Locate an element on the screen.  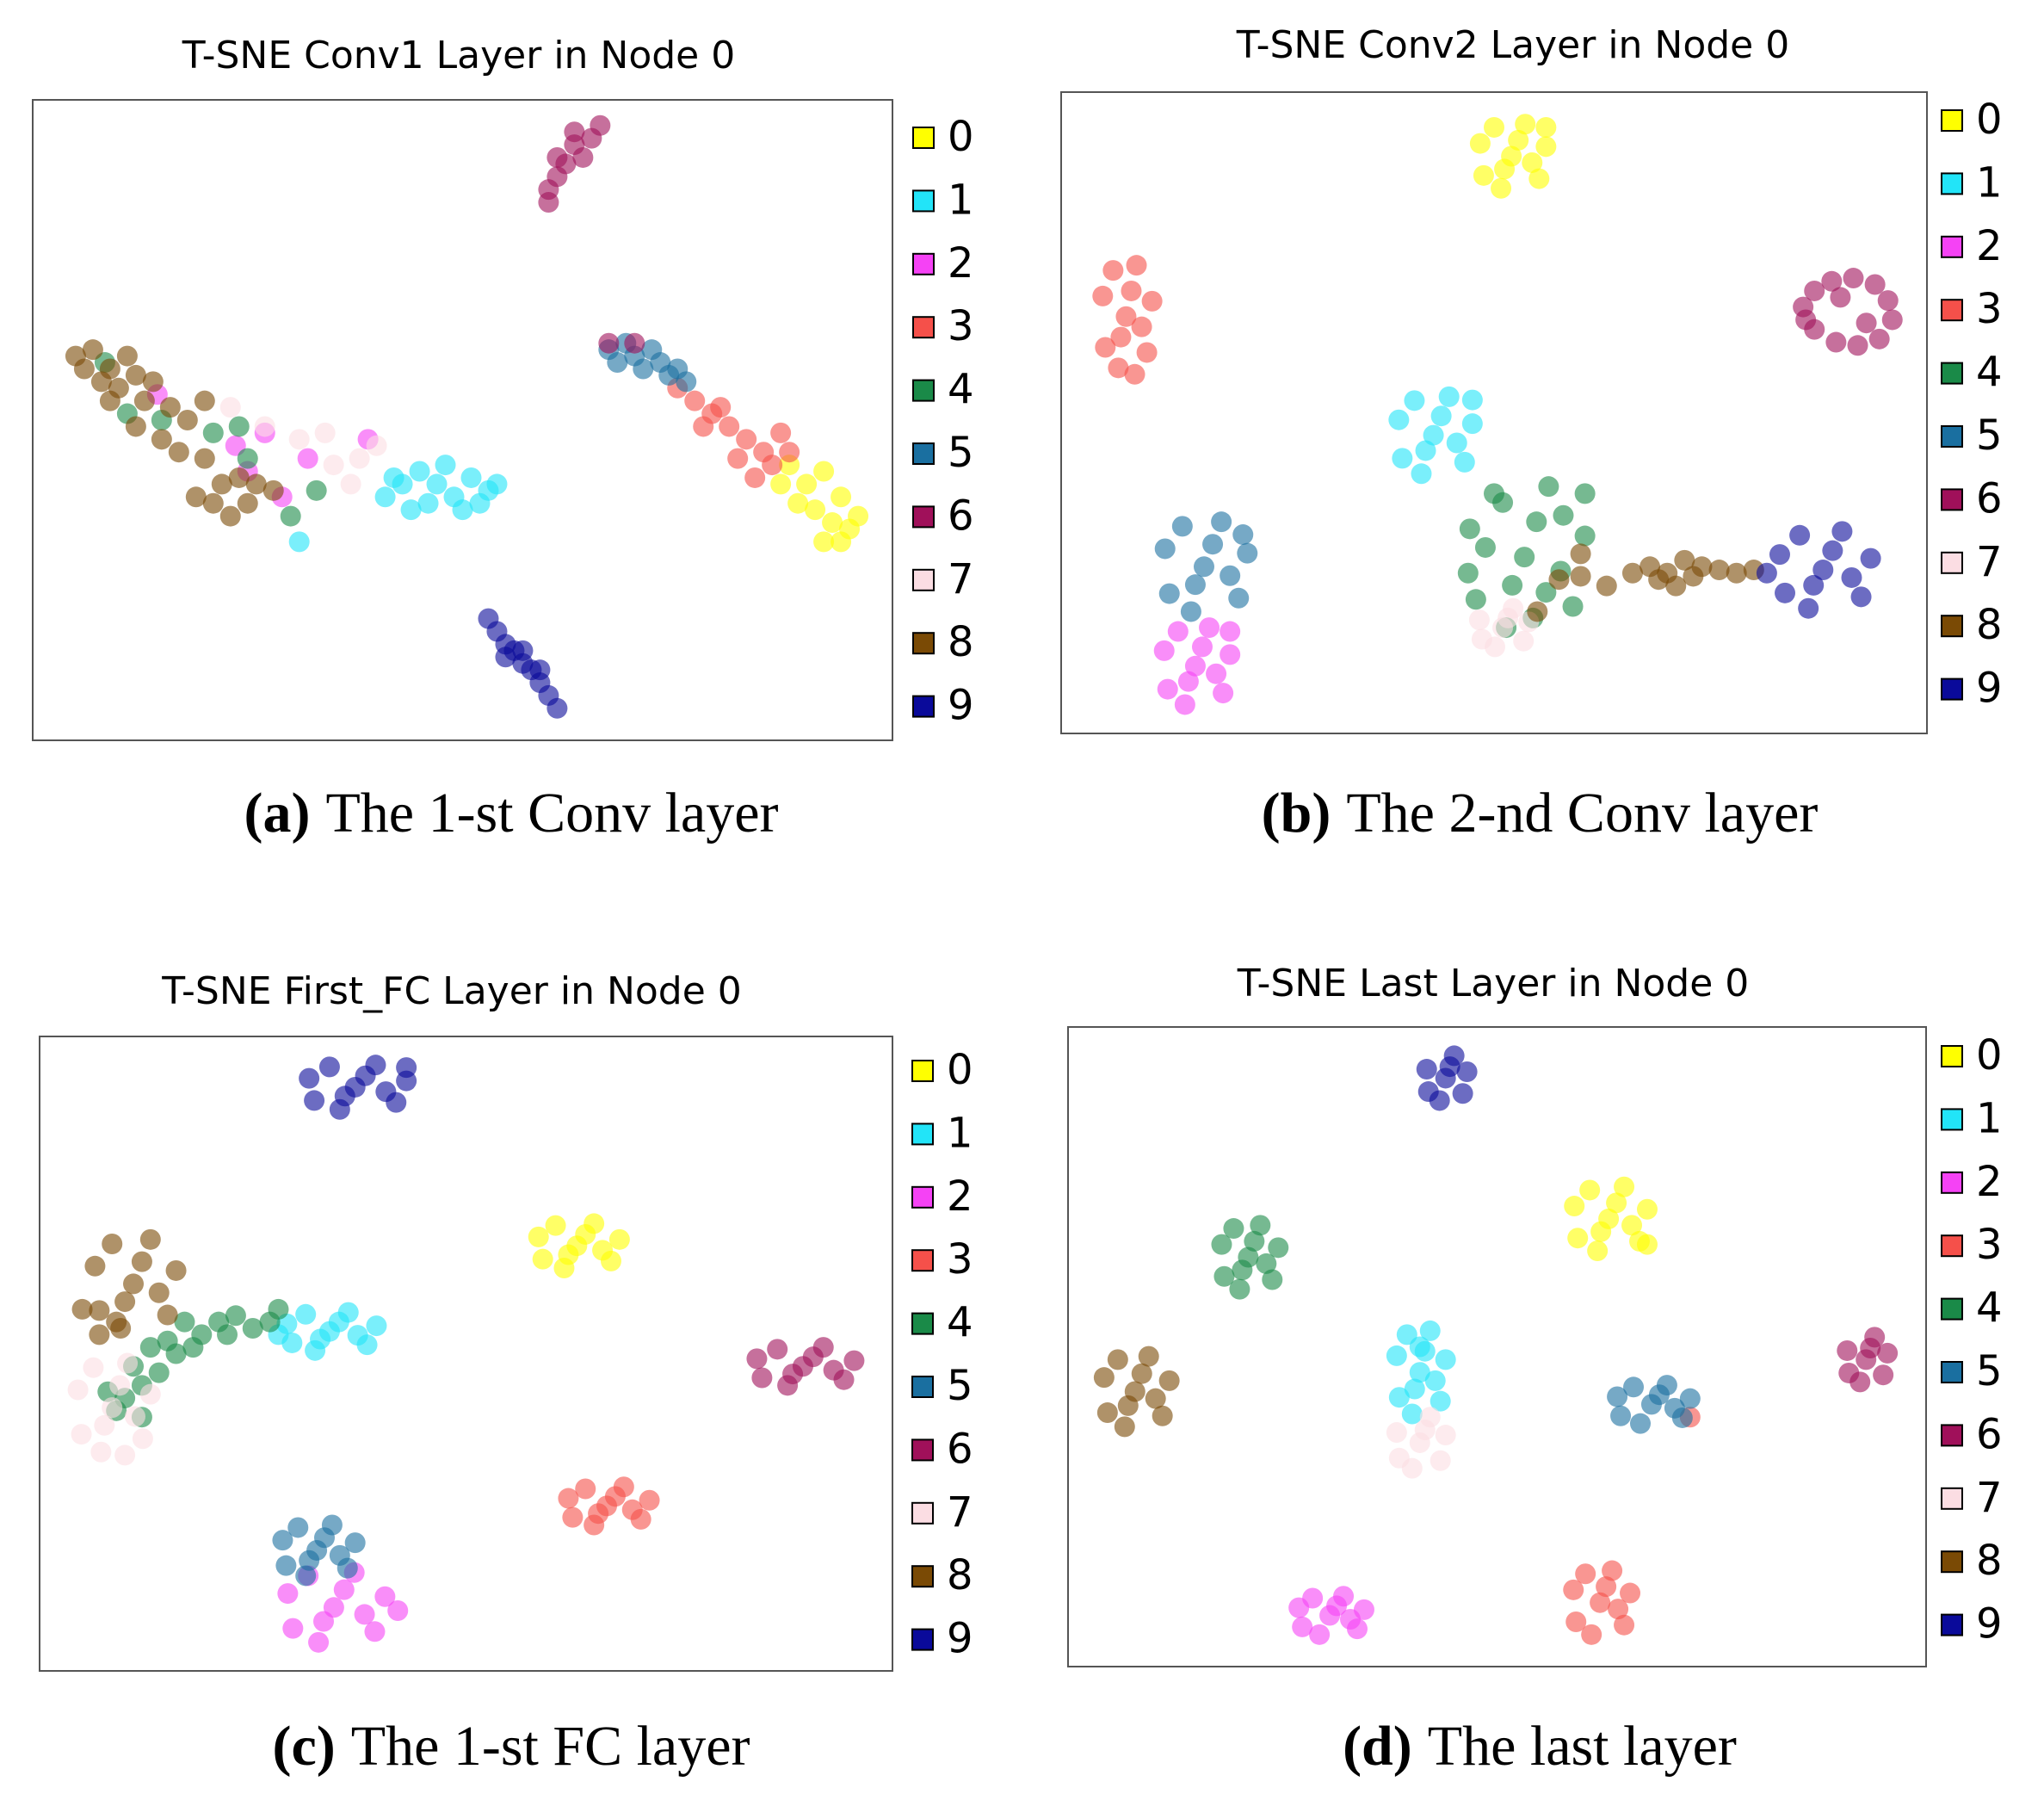
caption: (b) The 2-nd Conv layer is located at coordinates (1540, 813).